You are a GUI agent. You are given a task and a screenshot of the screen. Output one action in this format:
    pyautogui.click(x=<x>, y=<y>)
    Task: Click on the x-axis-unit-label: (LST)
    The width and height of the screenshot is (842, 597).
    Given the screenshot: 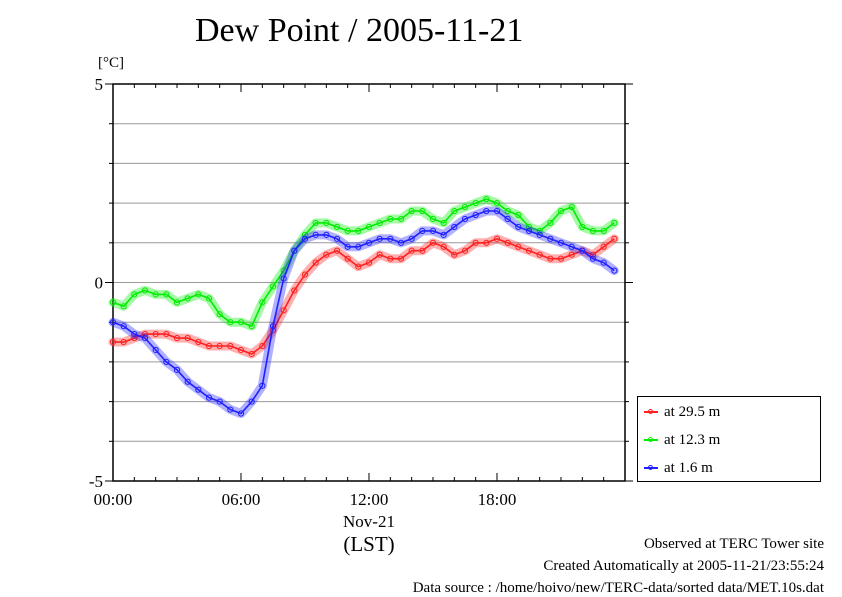 What is the action you would take?
    pyautogui.click(x=368, y=544)
    